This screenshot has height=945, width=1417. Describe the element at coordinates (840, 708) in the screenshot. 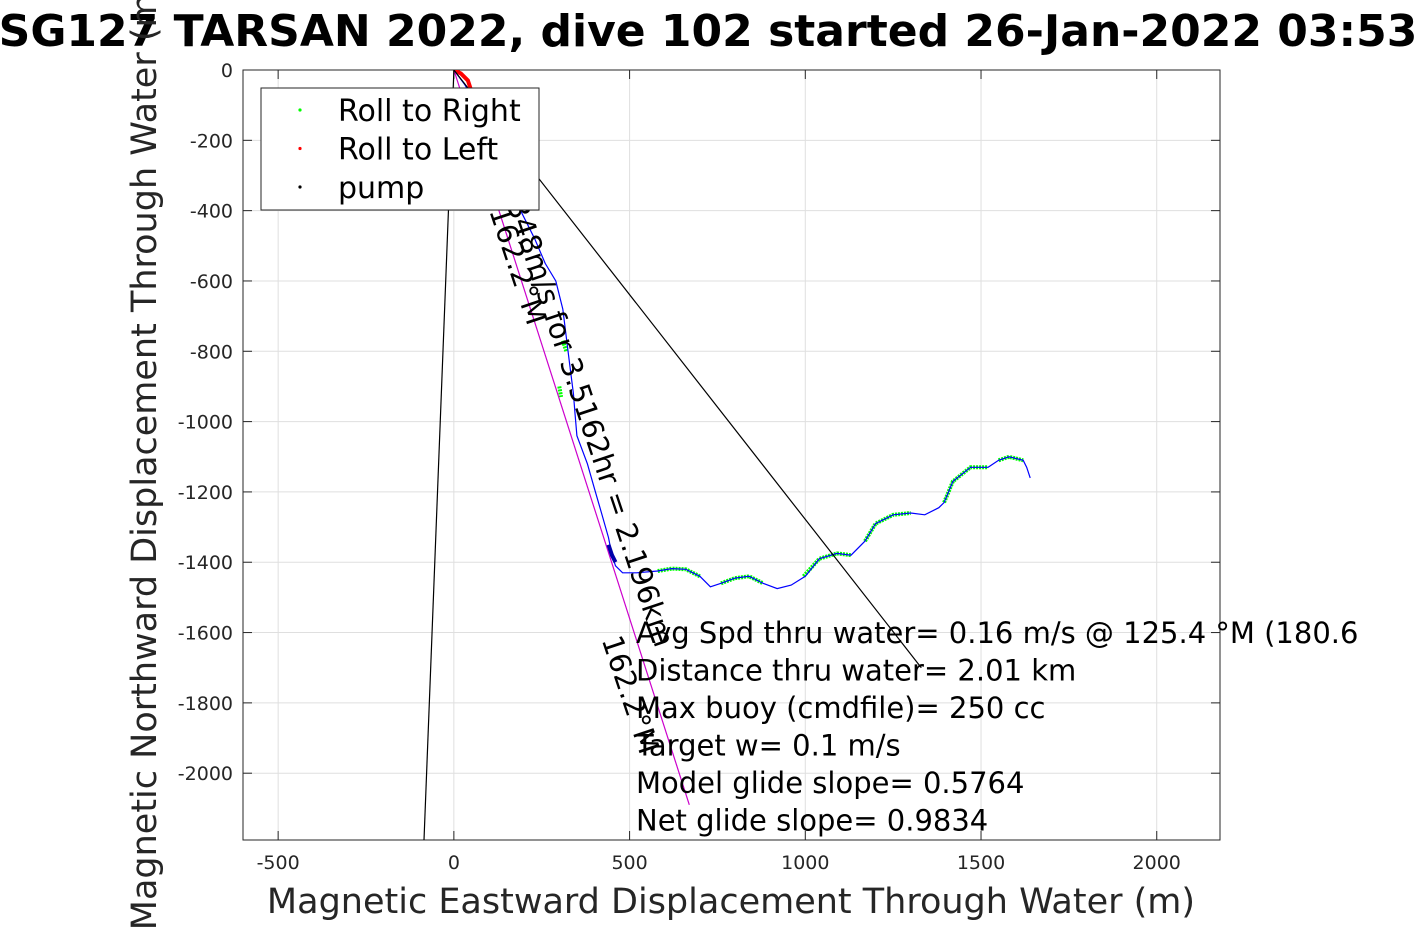

I see `annotation-line: Max buoy (cmdfile)= 250 cc` at that location.